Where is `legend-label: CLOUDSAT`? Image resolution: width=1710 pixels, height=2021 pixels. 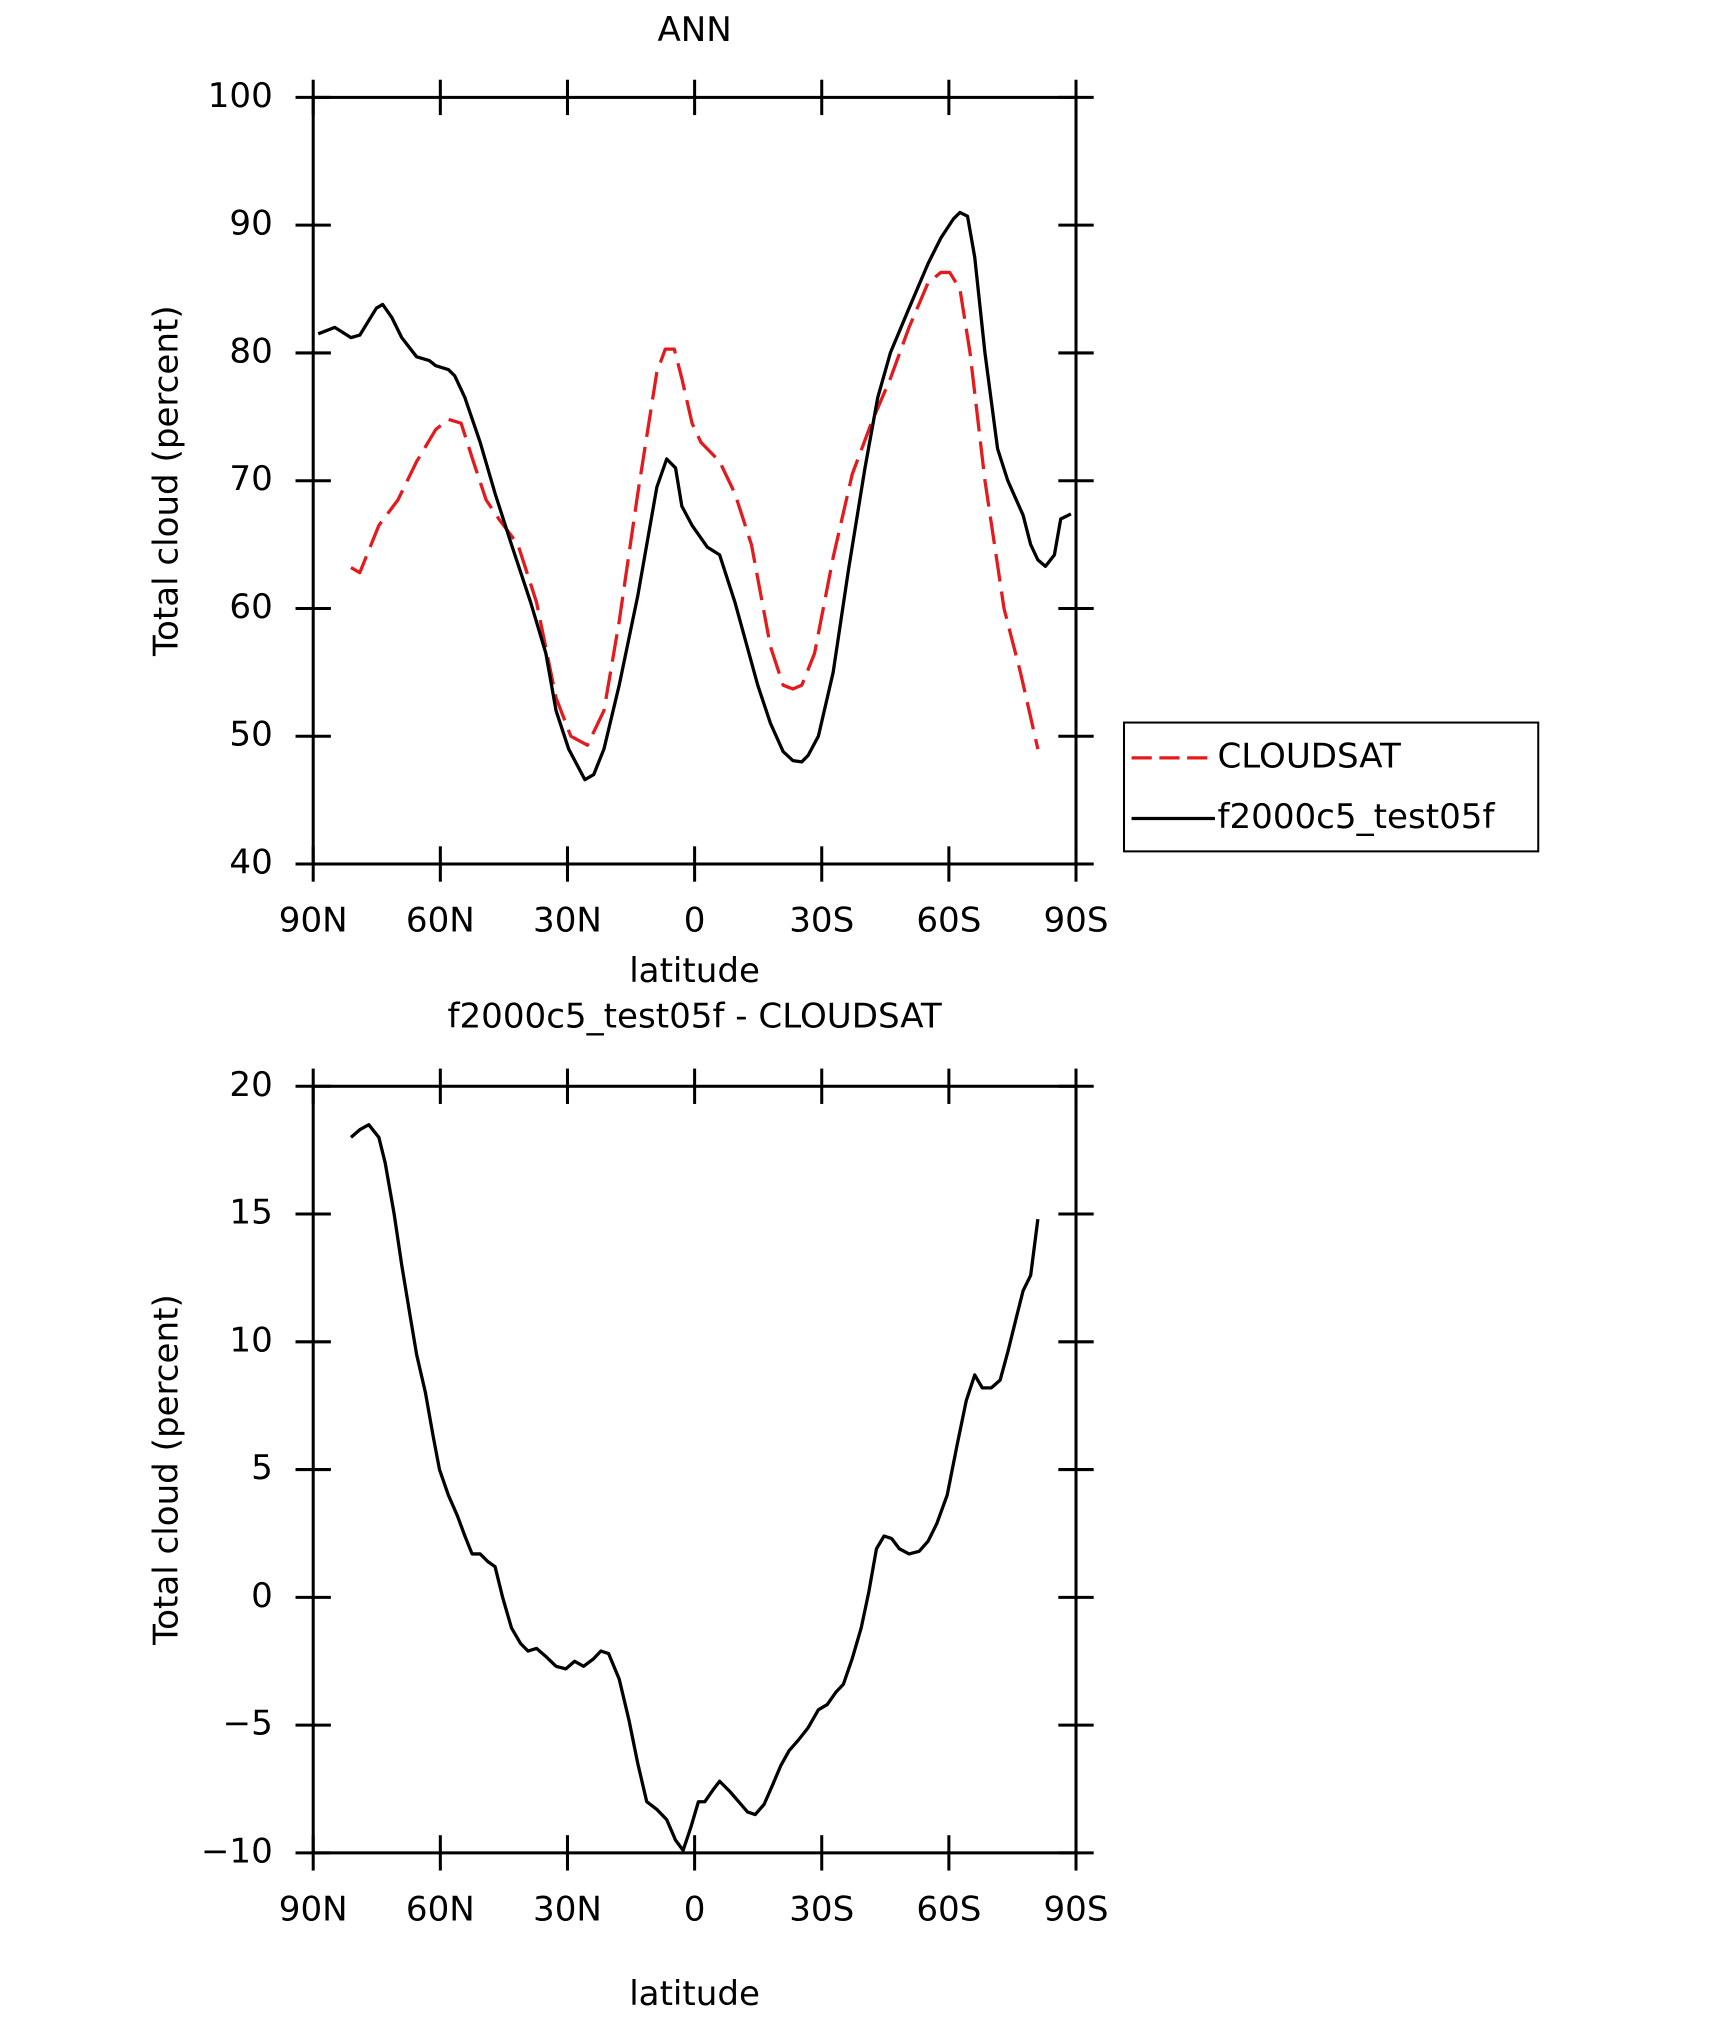
legend-label: CLOUDSAT is located at coordinates (1309, 756).